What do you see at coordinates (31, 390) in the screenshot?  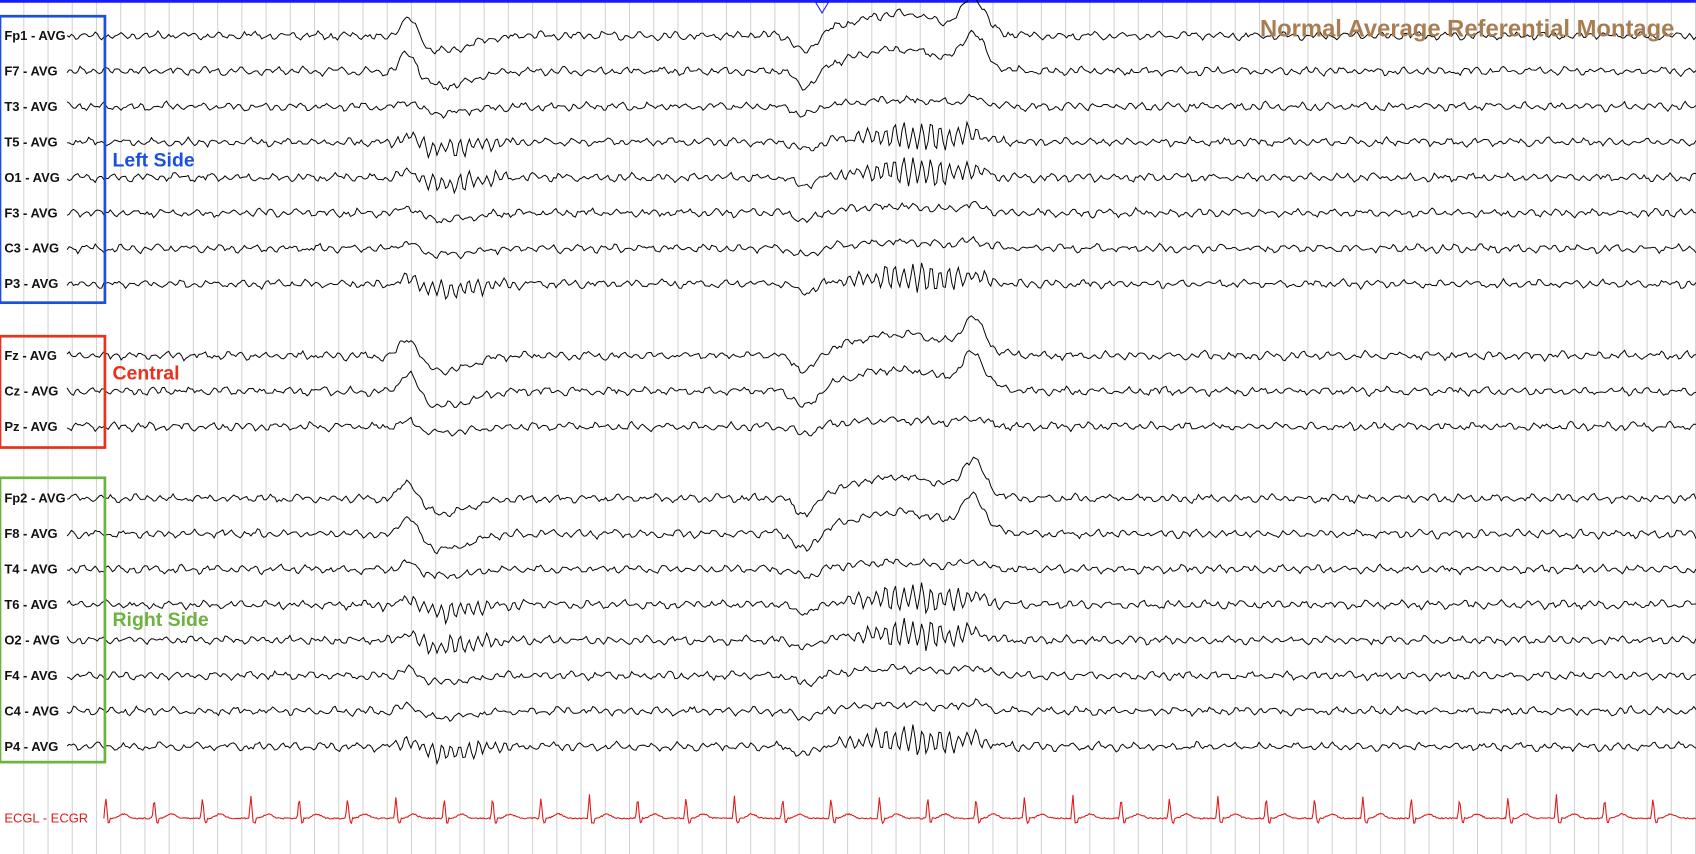 I see `channel-label: Cz - AVG` at bounding box center [31, 390].